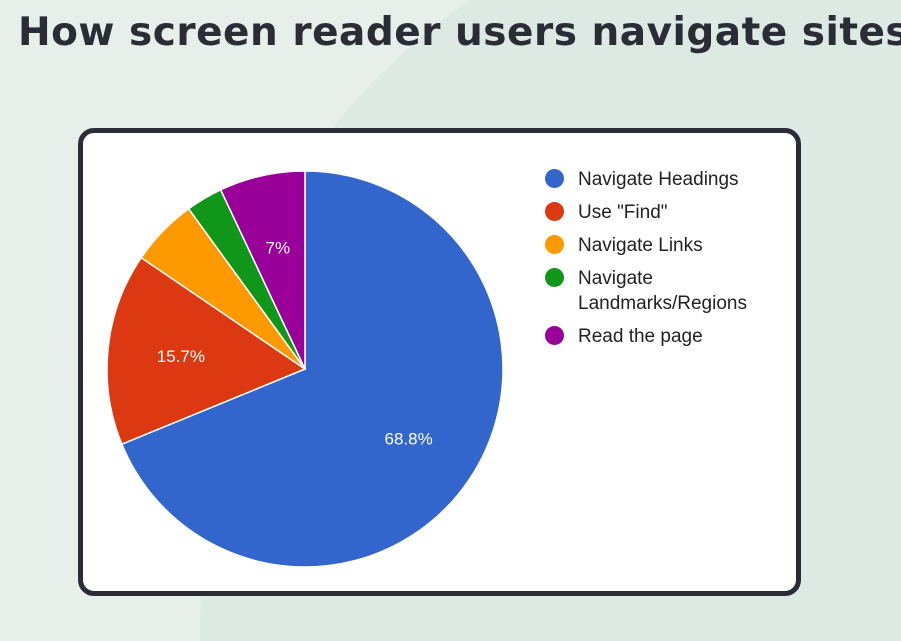 The width and height of the screenshot is (901, 641). What do you see at coordinates (640, 245) in the screenshot?
I see `legend-label: Navigate Links` at bounding box center [640, 245].